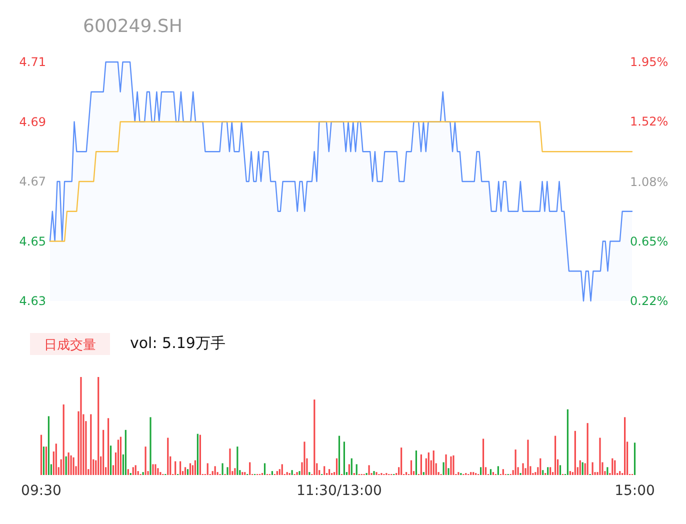 This screenshot has height=524, width=686. What do you see at coordinates (70, 345) in the screenshot?
I see `text: 日成交量` at bounding box center [70, 345].